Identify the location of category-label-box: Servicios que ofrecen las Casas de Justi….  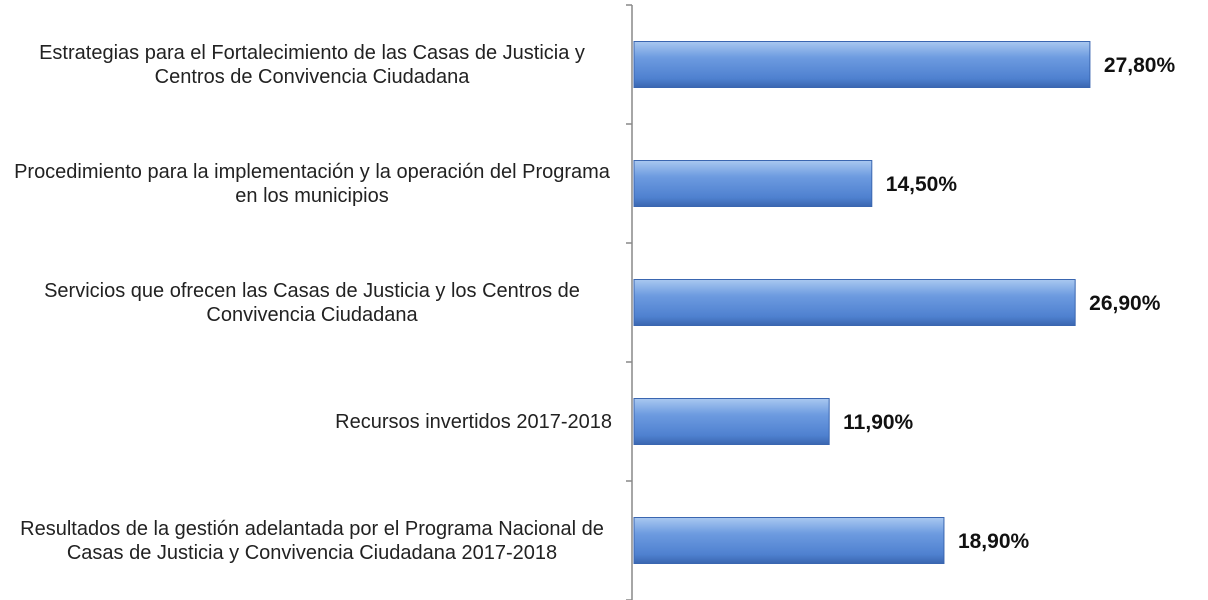
(312, 302).